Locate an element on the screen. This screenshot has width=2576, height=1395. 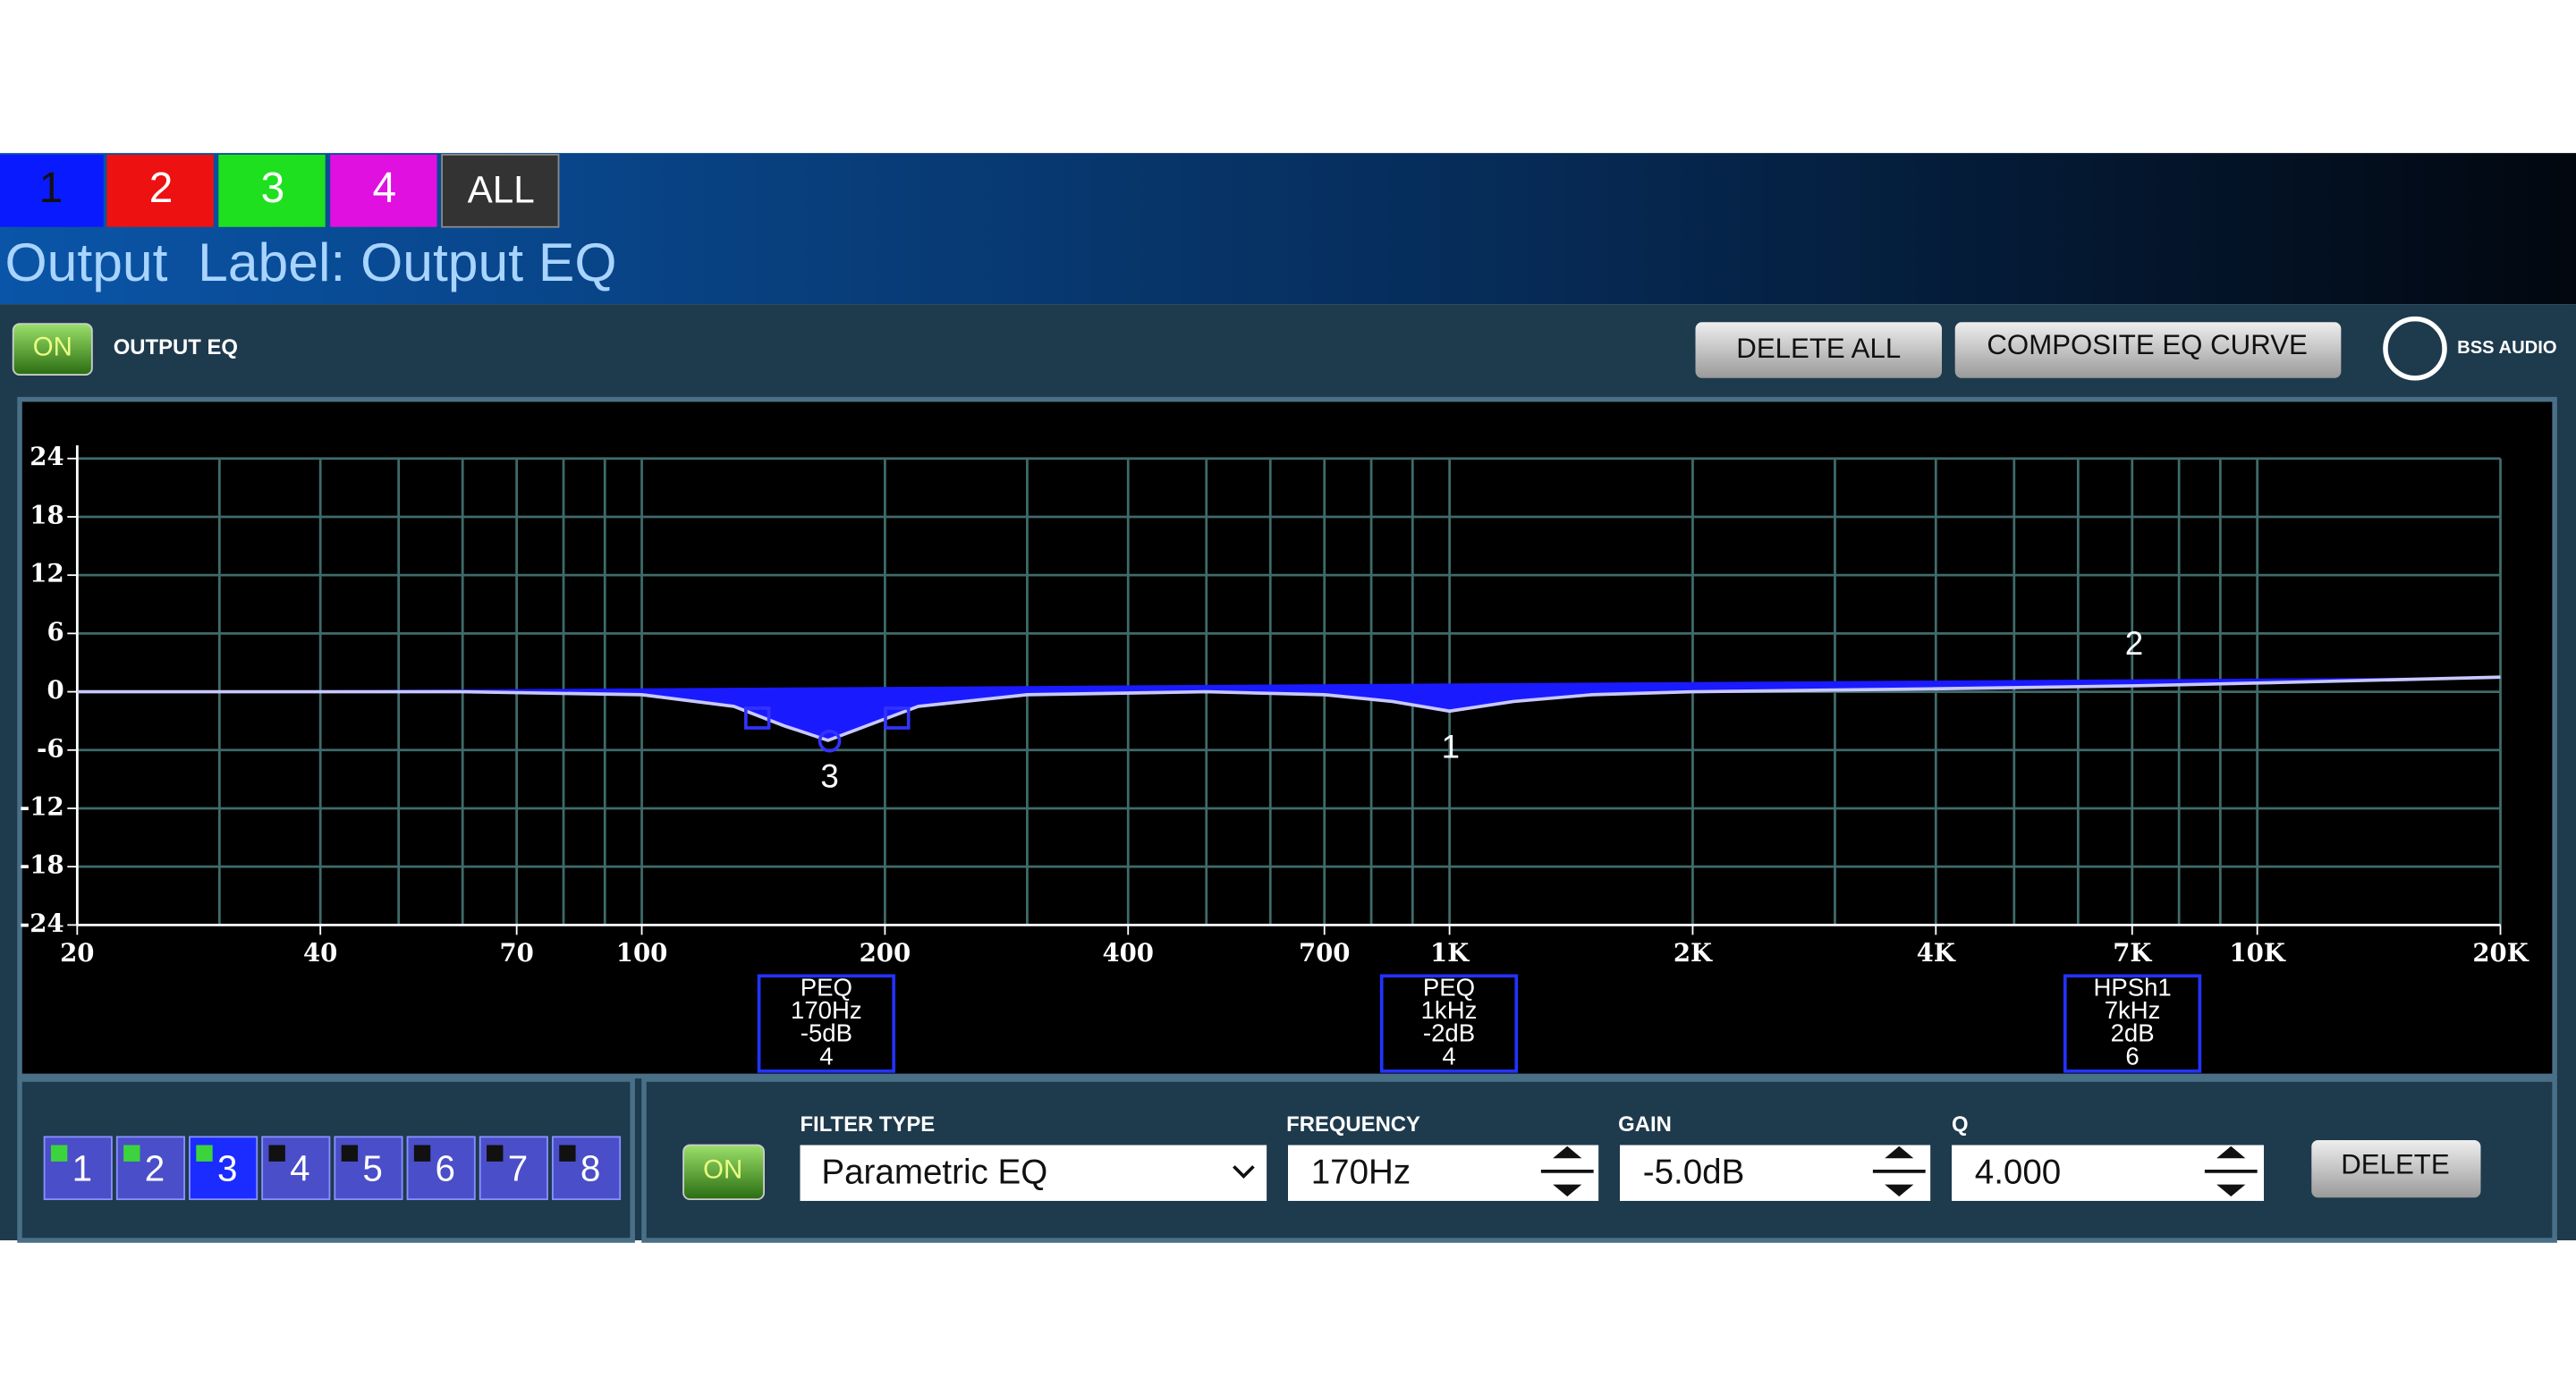
button-label: DELETE is located at coordinates (2395, 1164).